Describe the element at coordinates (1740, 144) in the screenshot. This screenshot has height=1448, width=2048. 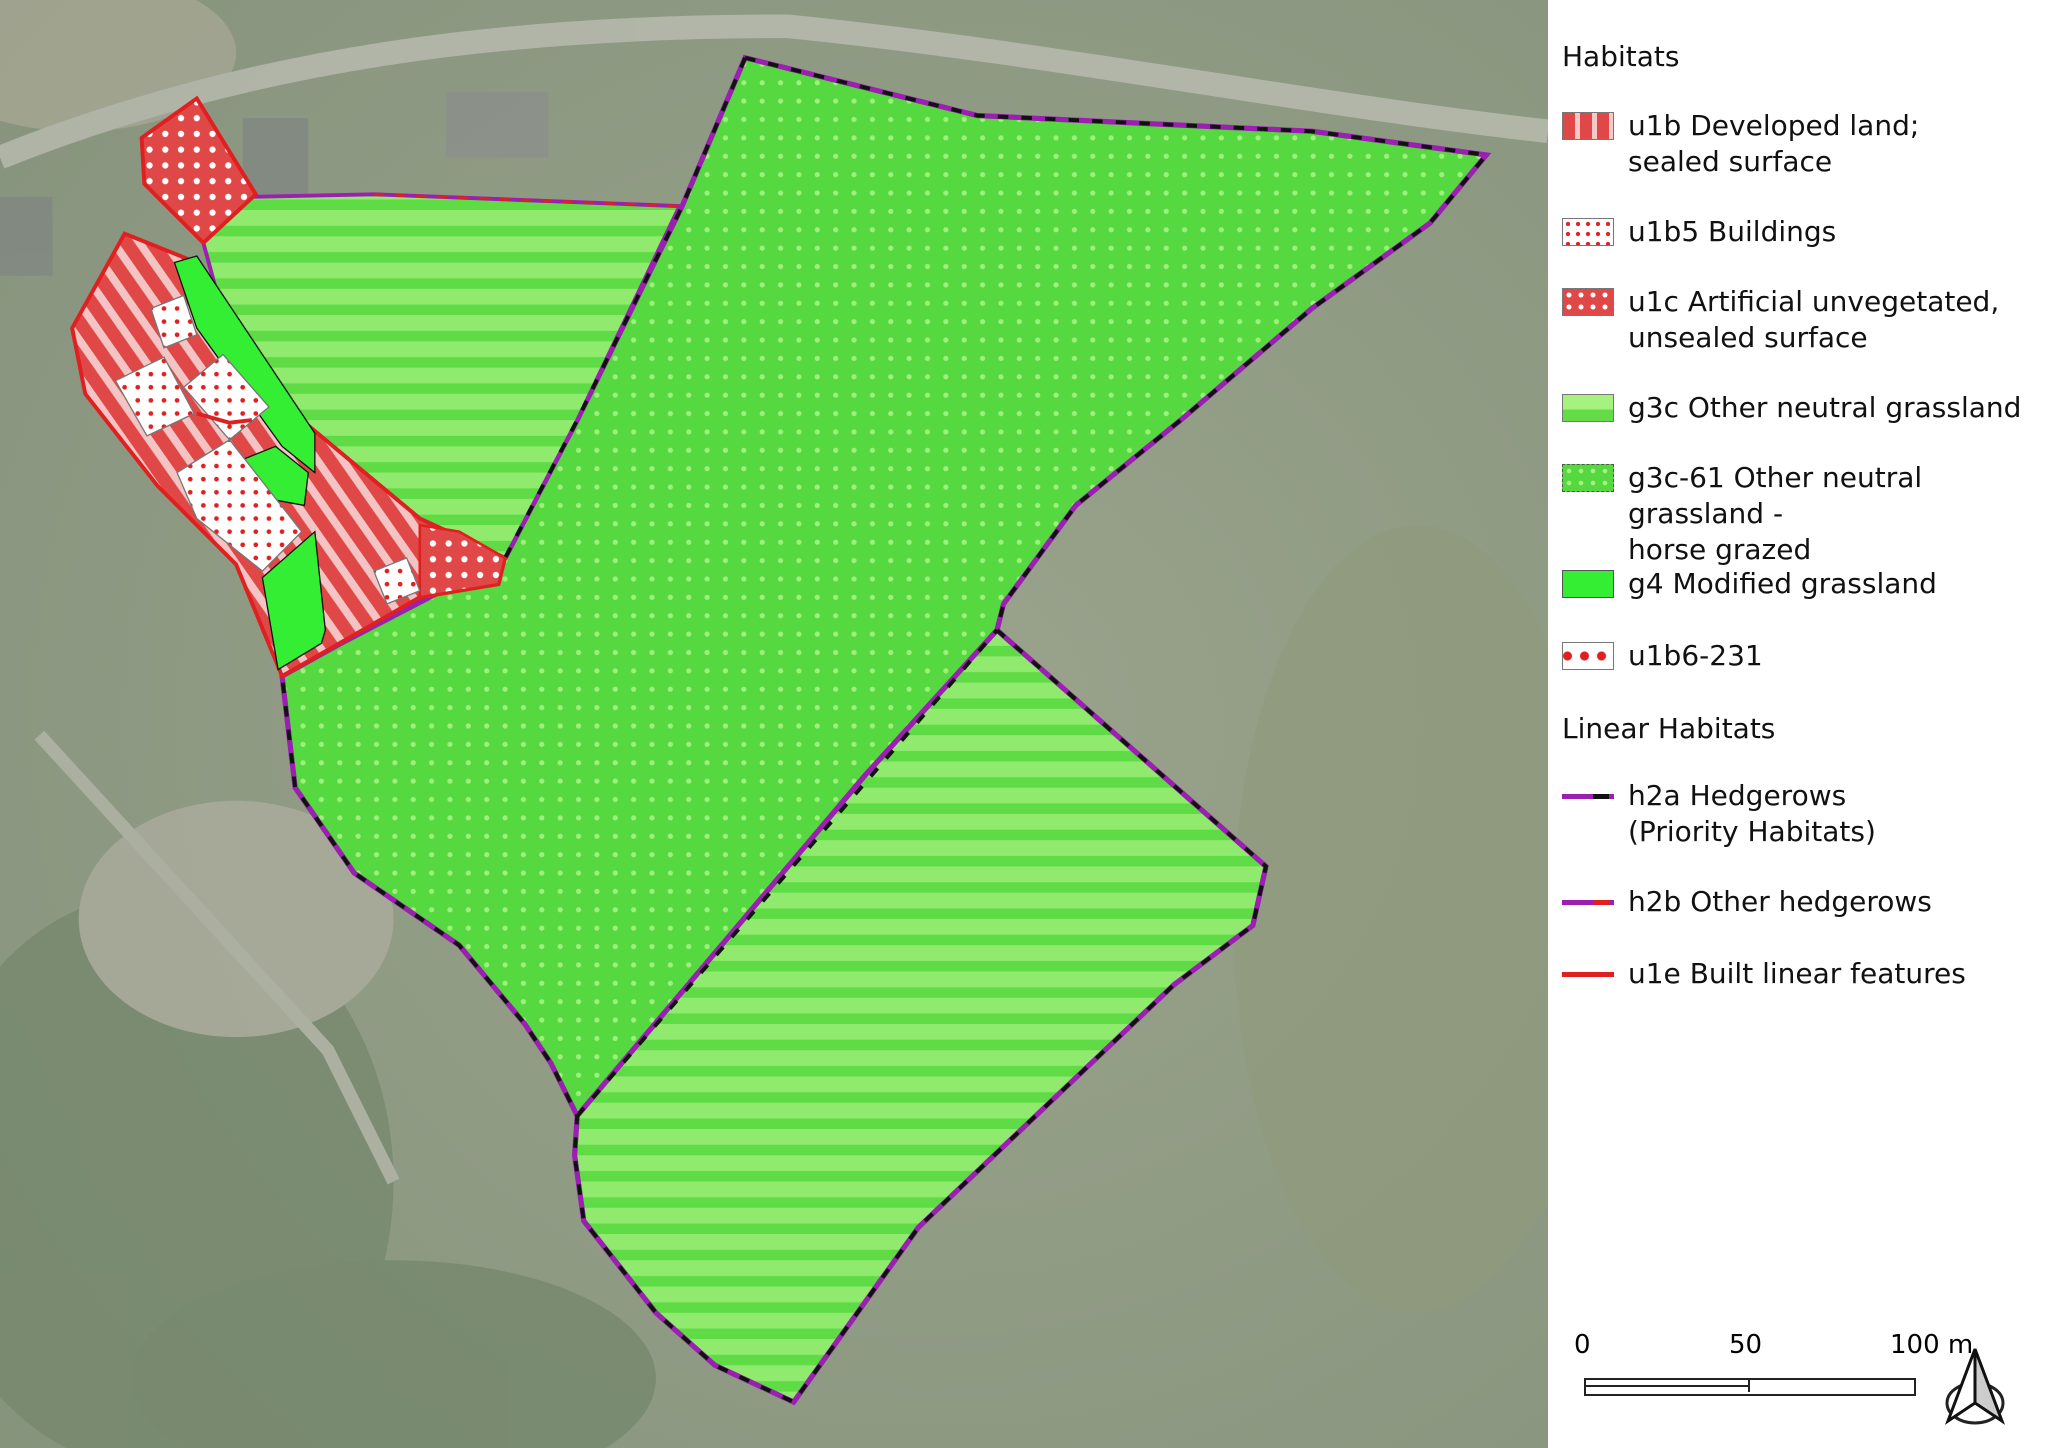
I see `legend-item-u1b: u1b Developed land; sealed surface` at that location.